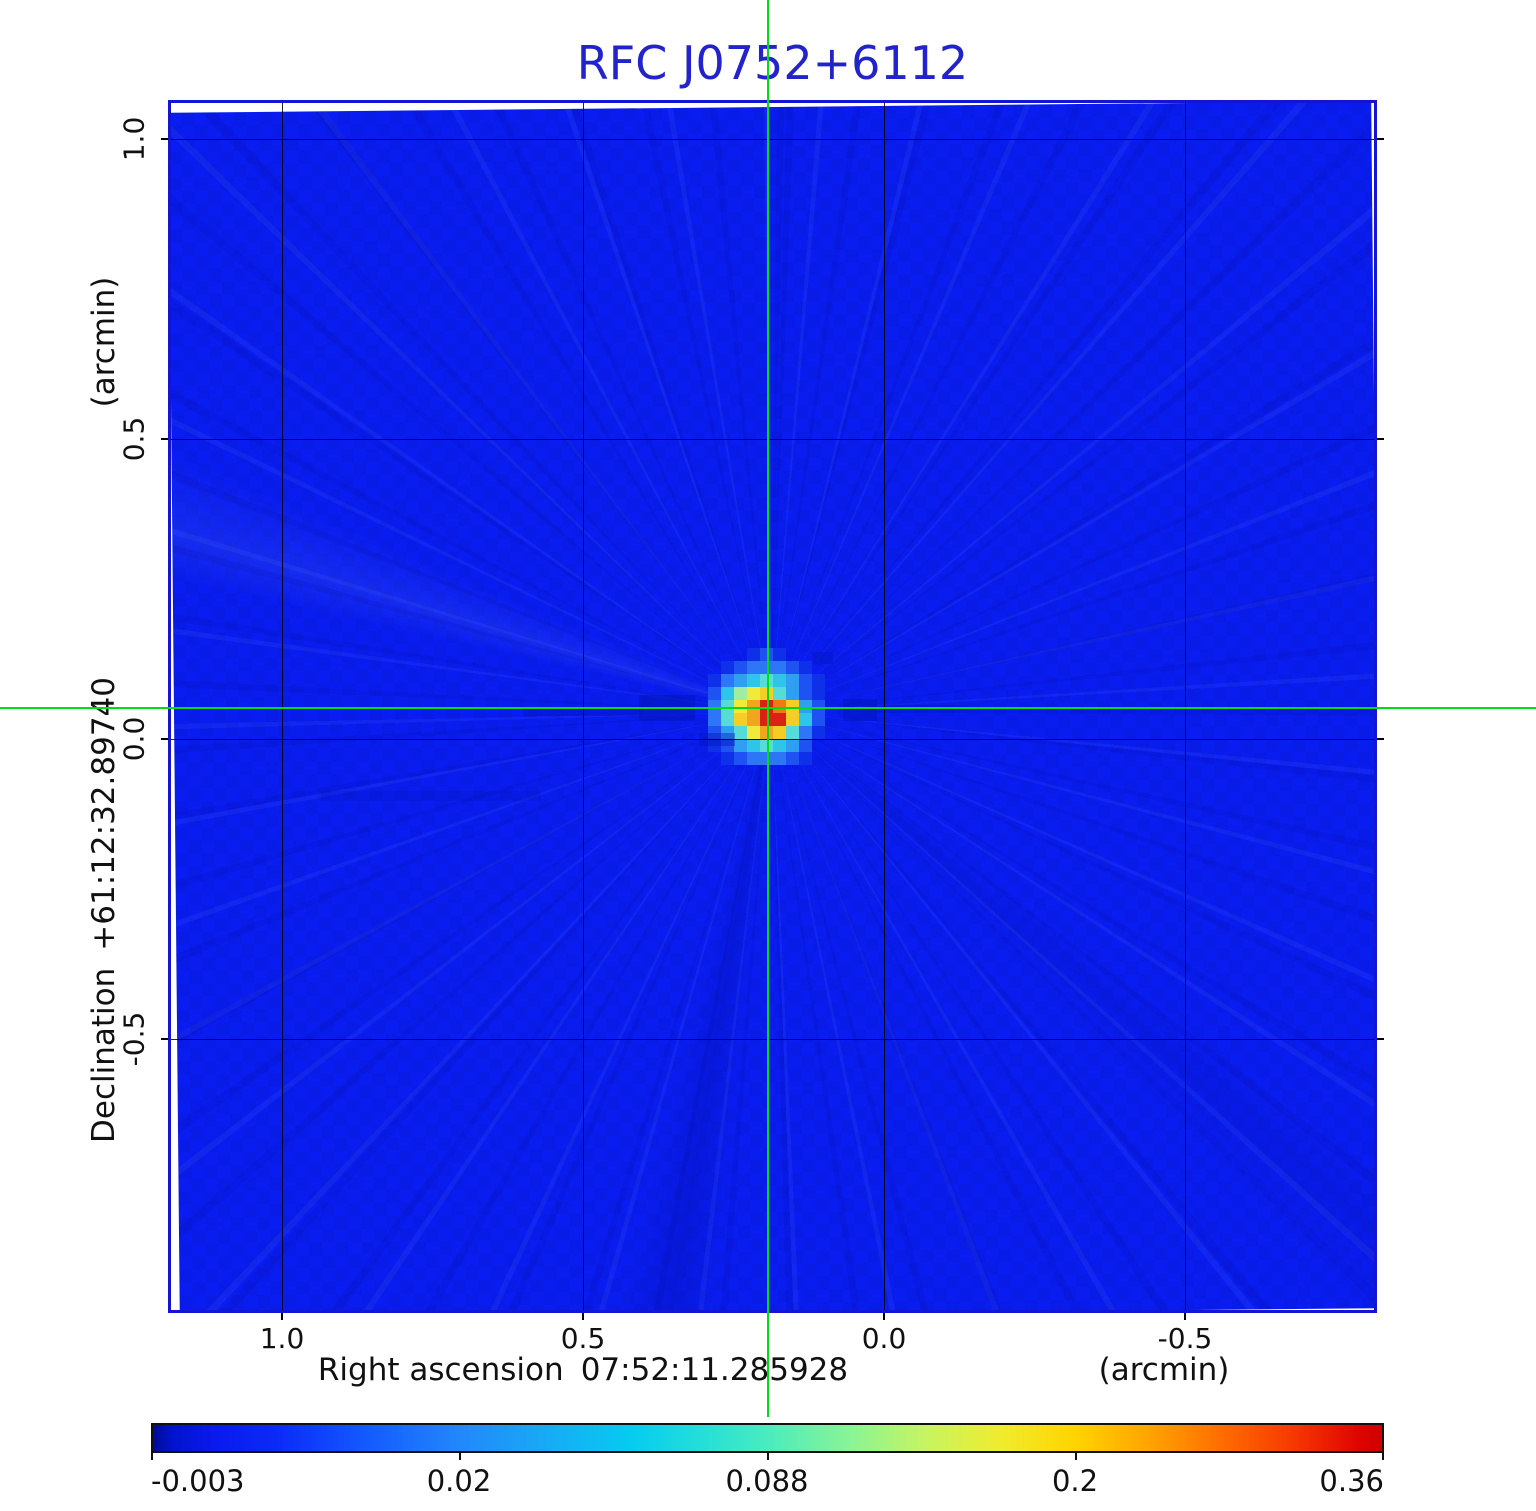 The width and height of the screenshot is (1536, 1511). I want to click on gridline-x-0.0, so click(884, 706).